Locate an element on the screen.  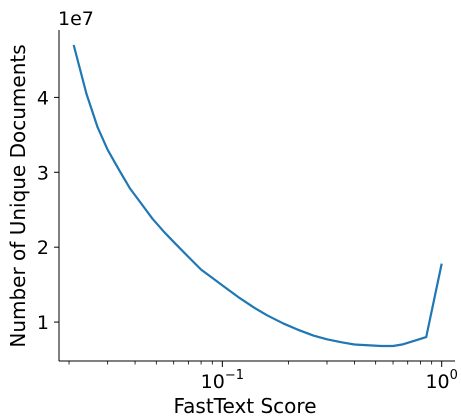
x-minor-ticks is located at coordinates (250, 363).